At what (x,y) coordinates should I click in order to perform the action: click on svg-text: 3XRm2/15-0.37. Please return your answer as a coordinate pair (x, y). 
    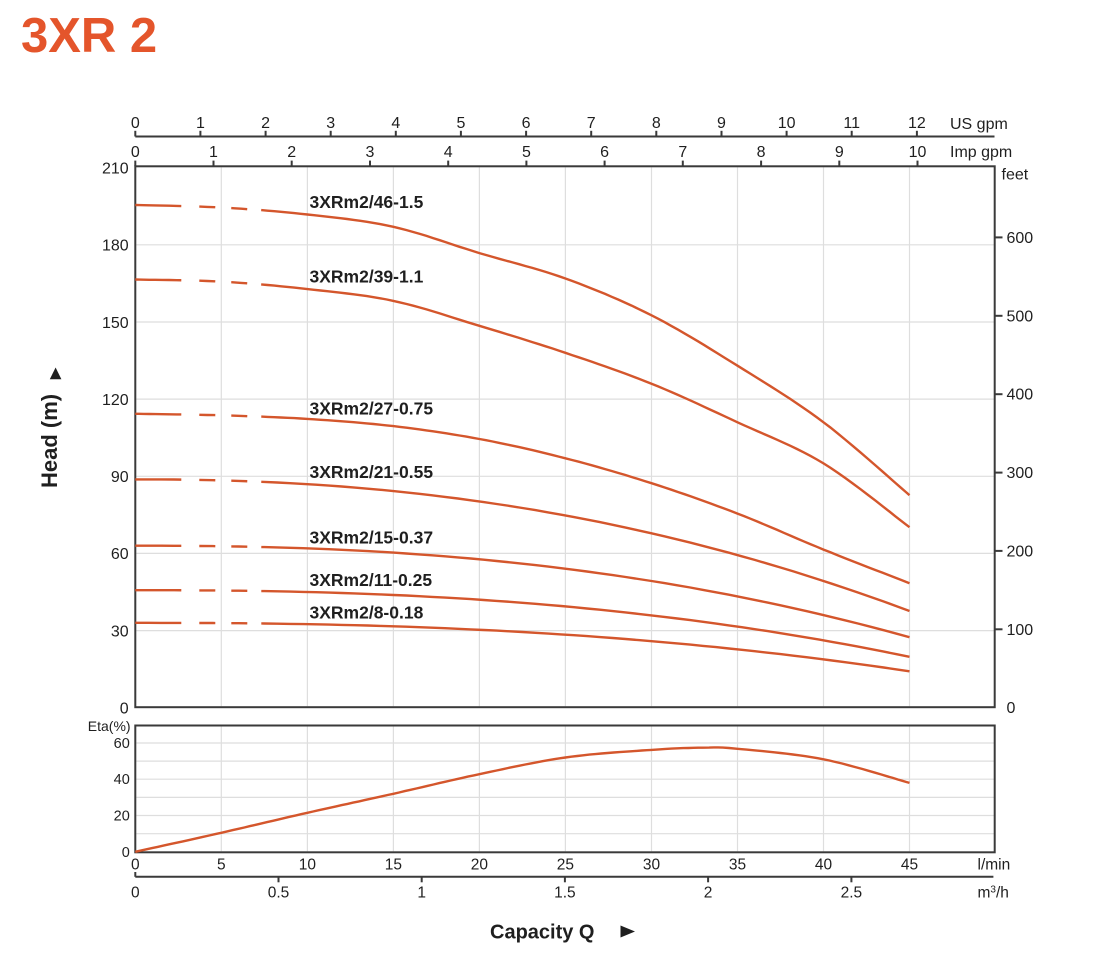
    Looking at the image, I should click on (372, 538).